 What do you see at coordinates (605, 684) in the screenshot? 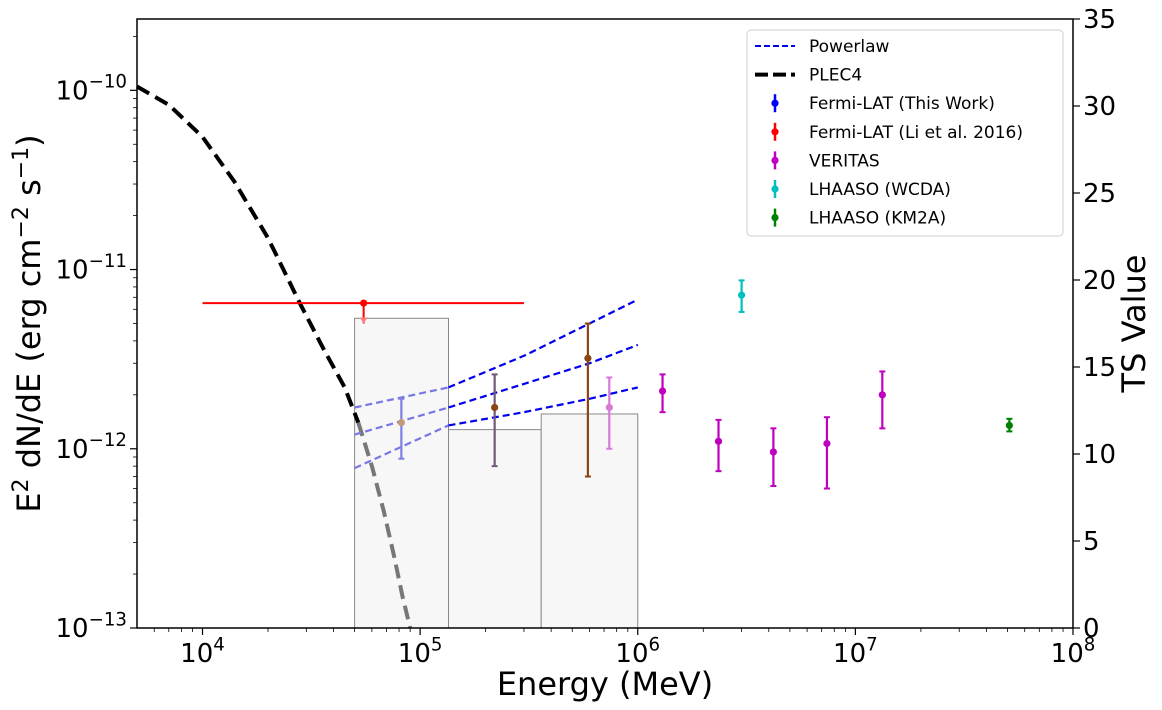
I see `x-axis-title: Energy (MeV)` at bounding box center [605, 684].